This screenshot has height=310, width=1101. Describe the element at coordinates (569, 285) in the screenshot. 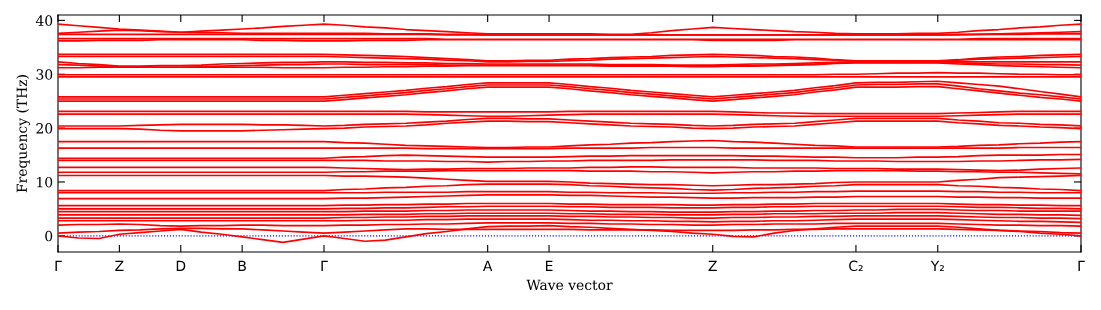

I see `x-axis-title: Wave vector` at that location.